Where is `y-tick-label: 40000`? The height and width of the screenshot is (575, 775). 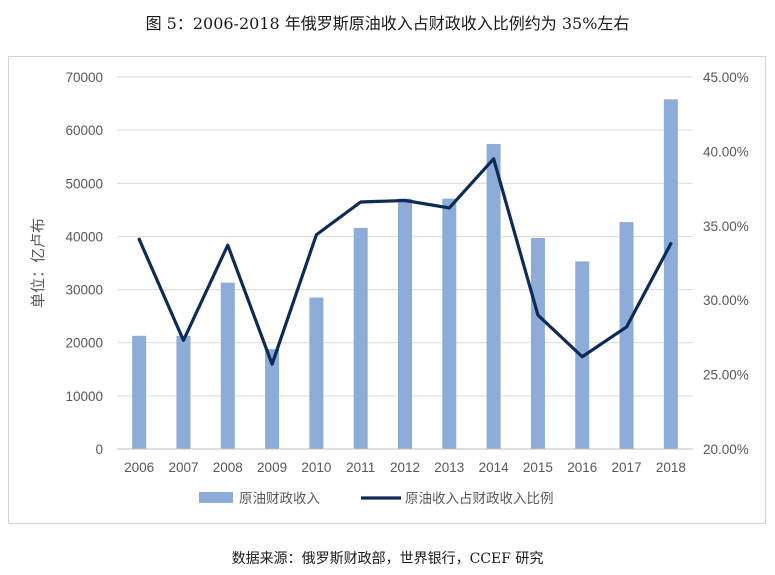 y-tick-label: 40000 is located at coordinates (84, 236).